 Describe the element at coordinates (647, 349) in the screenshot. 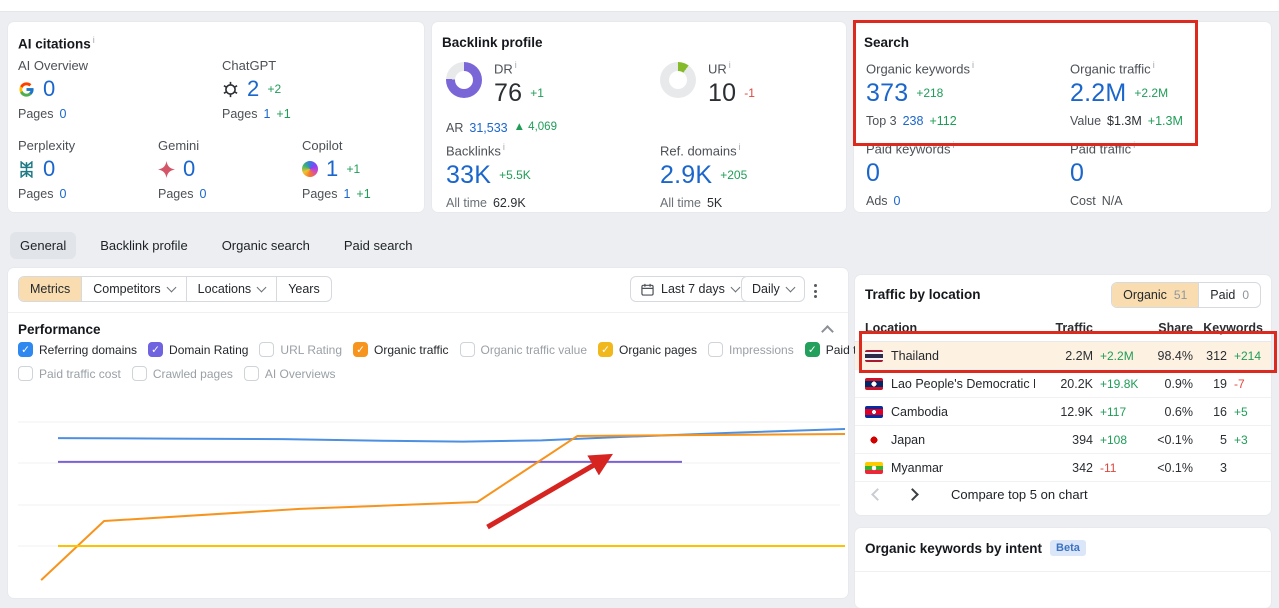

I see `metric-checkbox-organic-pages: ✓ Organic pages` at that location.